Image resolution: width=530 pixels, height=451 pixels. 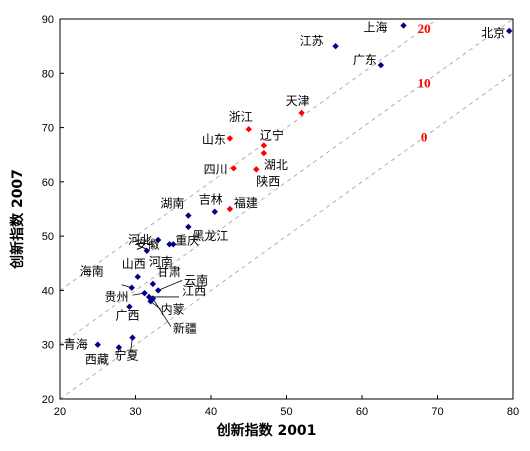 I want to click on point-安徽, so click(x=169, y=244).